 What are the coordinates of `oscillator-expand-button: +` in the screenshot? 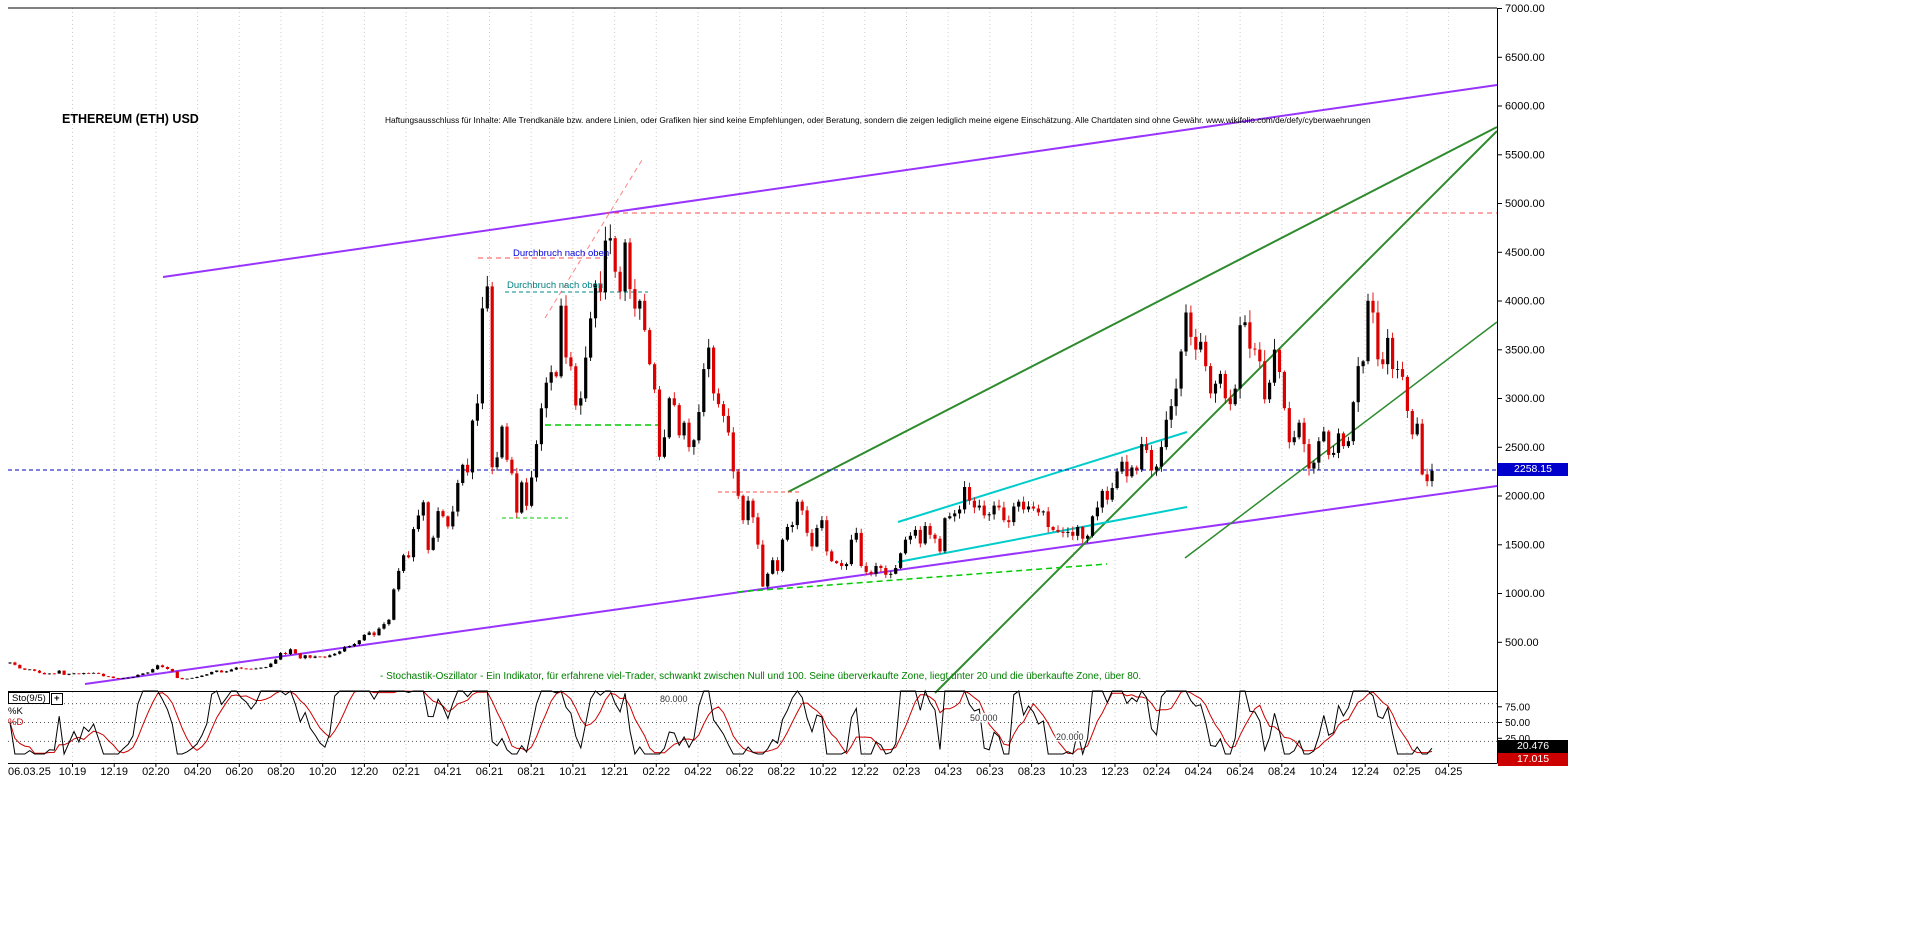 It's located at (56, 699).